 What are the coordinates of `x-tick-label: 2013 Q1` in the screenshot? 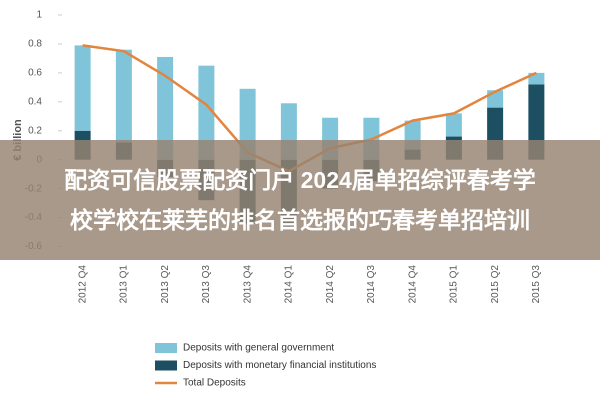 It's located at (124, 284).